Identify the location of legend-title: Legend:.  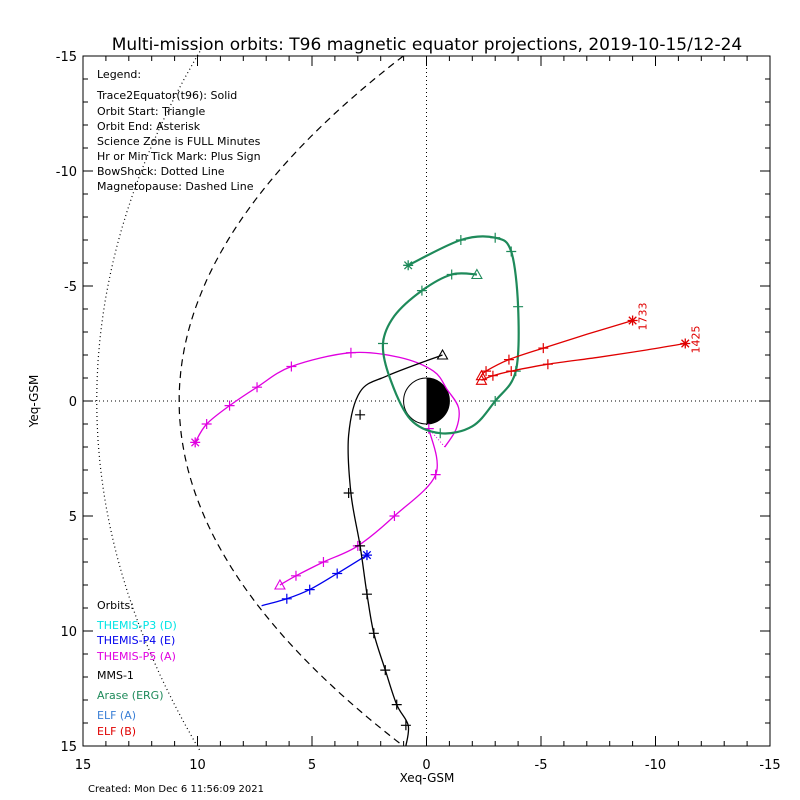
(119, 74).